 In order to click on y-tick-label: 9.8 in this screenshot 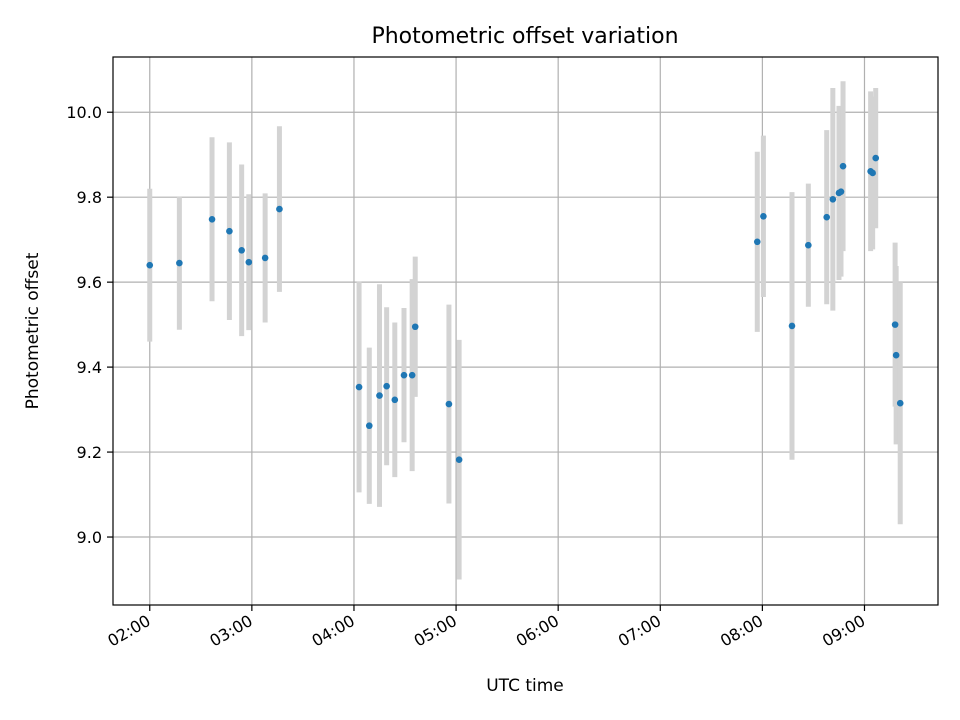, I will do `click(89, 197)`.